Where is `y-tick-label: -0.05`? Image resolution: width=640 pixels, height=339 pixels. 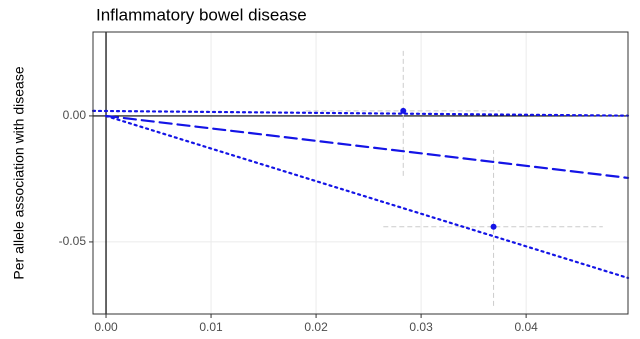 y-tick-label: -0.05 is located at coordinates (73, 241).